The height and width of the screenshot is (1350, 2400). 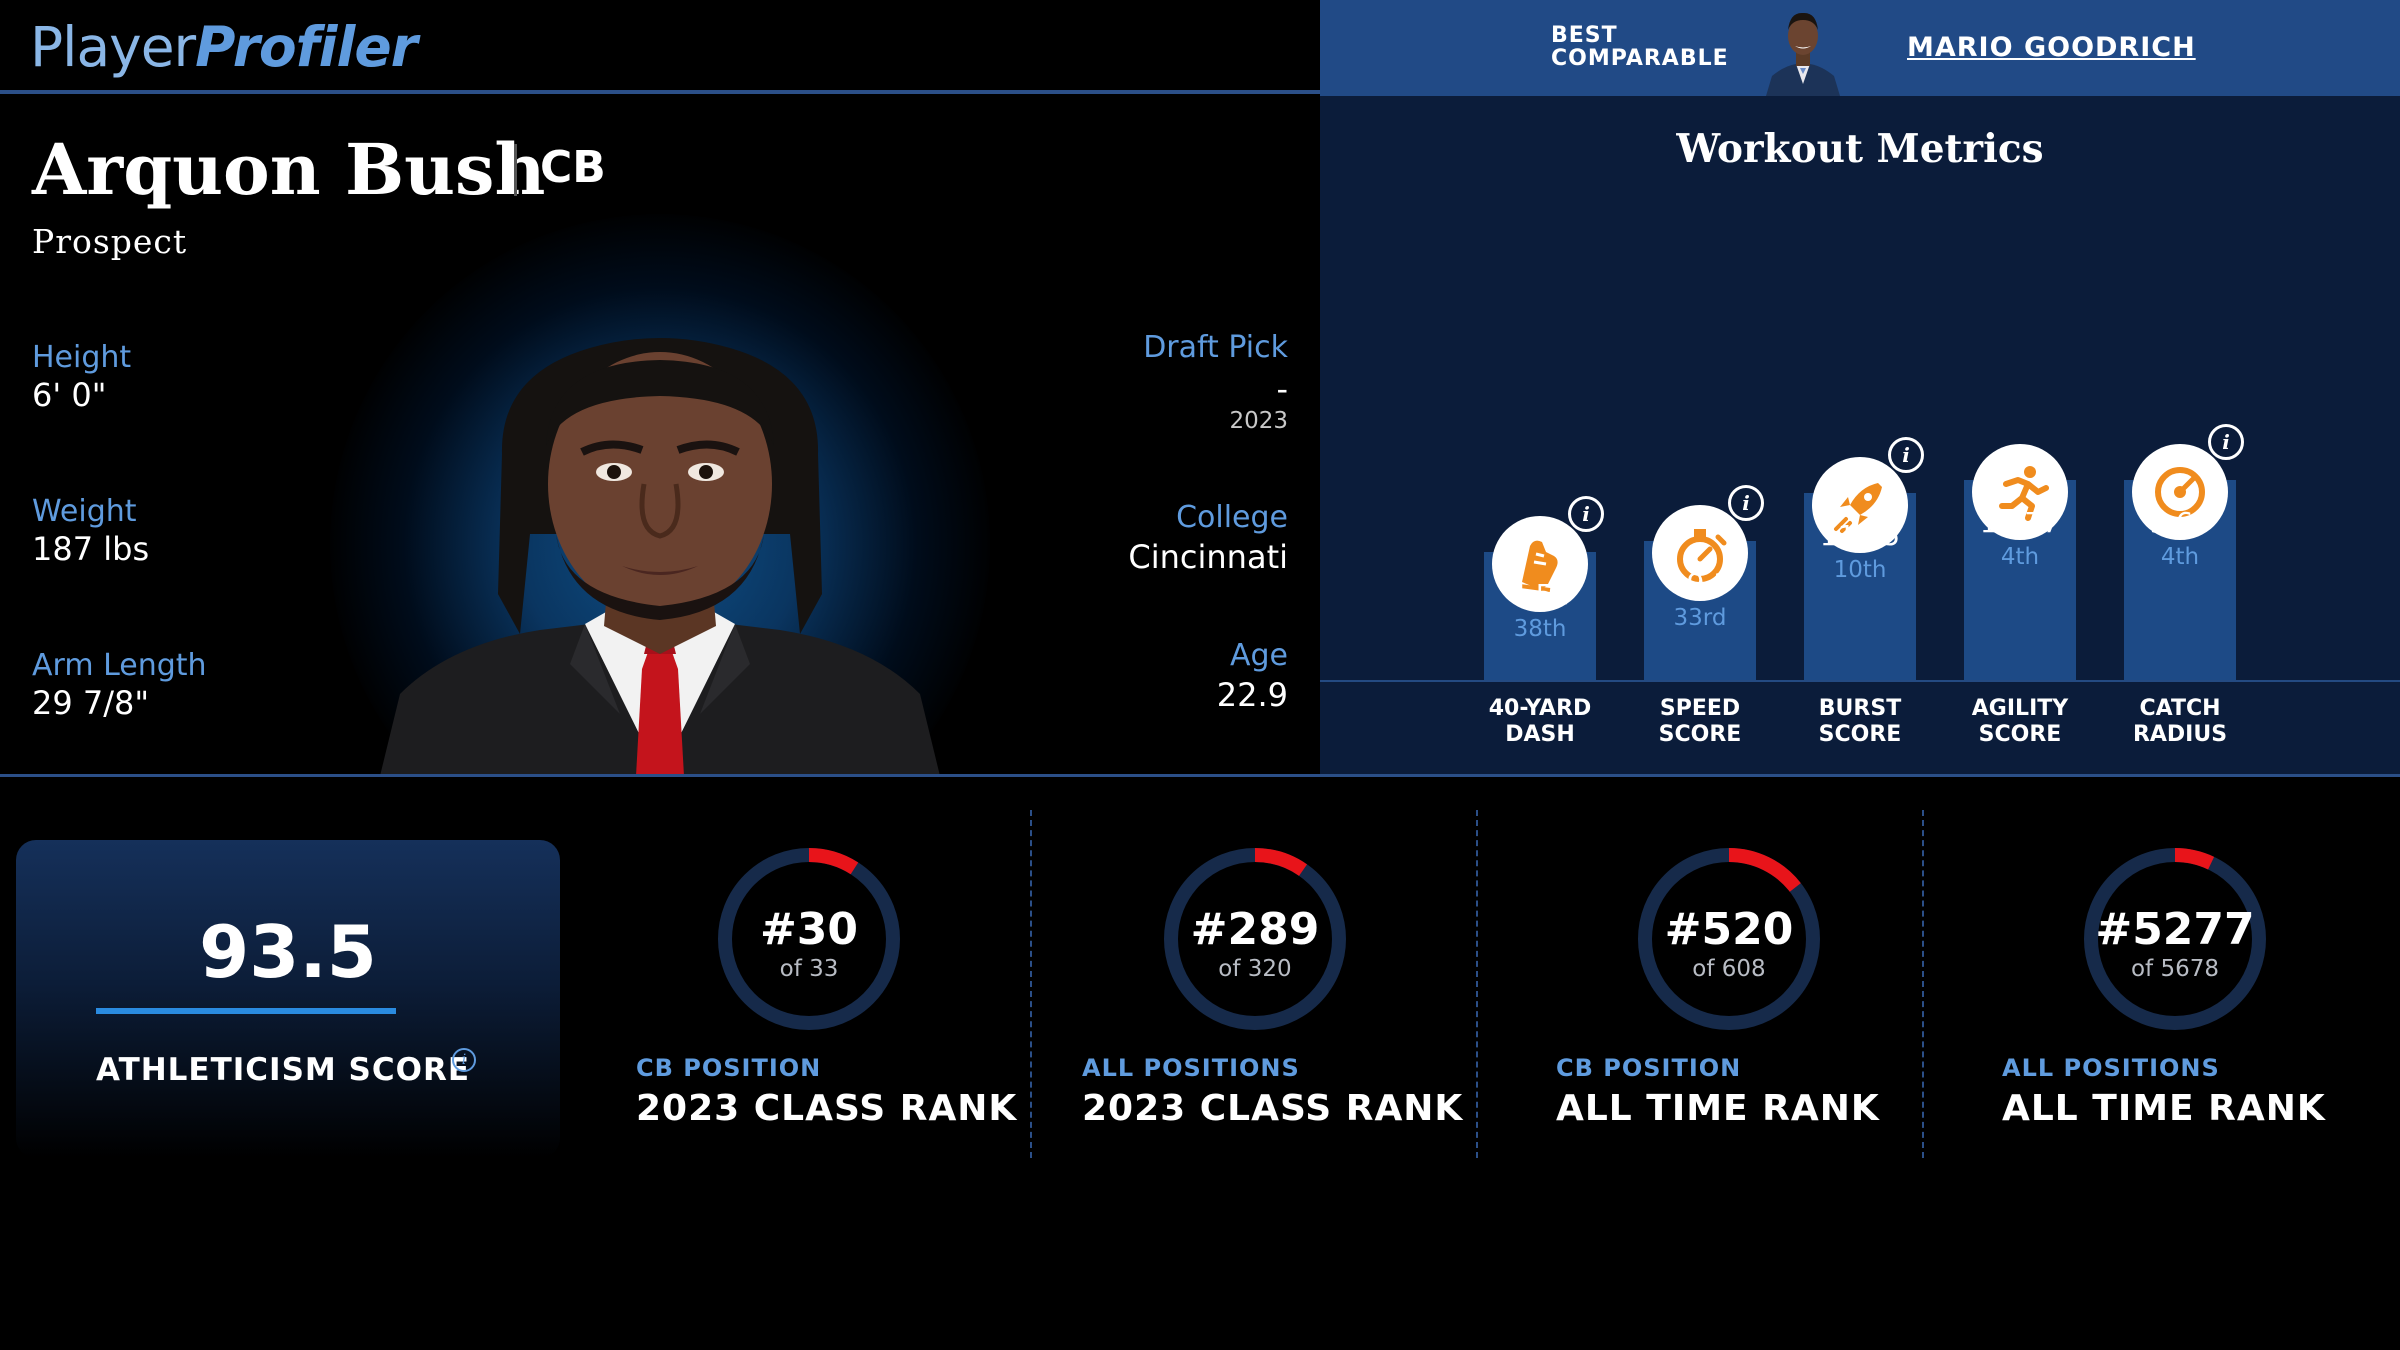 What do you see at coordinates (288, 952) in the screenshot?
I see `athleticism-score-value: 93.5` at bounding box center [288, 952].